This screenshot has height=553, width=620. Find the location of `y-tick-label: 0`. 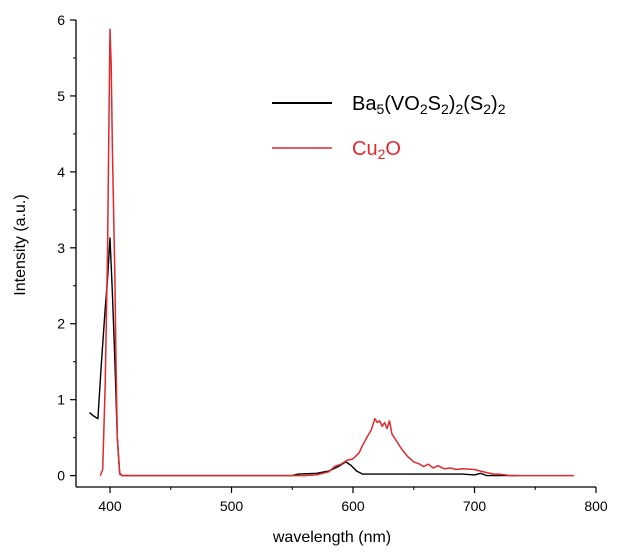

y-tick-label: 0 is located at coordinates (61, 476).